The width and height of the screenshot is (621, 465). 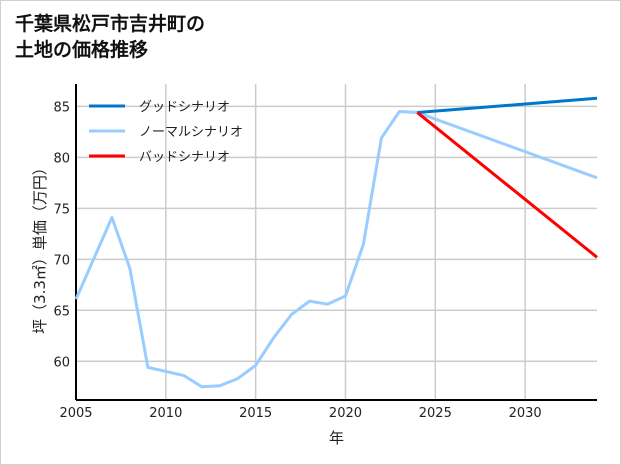 What do you see at coordinates (61, 260) in the screenshot?
I see `y-tick-label: 70` at bounding box center [61, 260].